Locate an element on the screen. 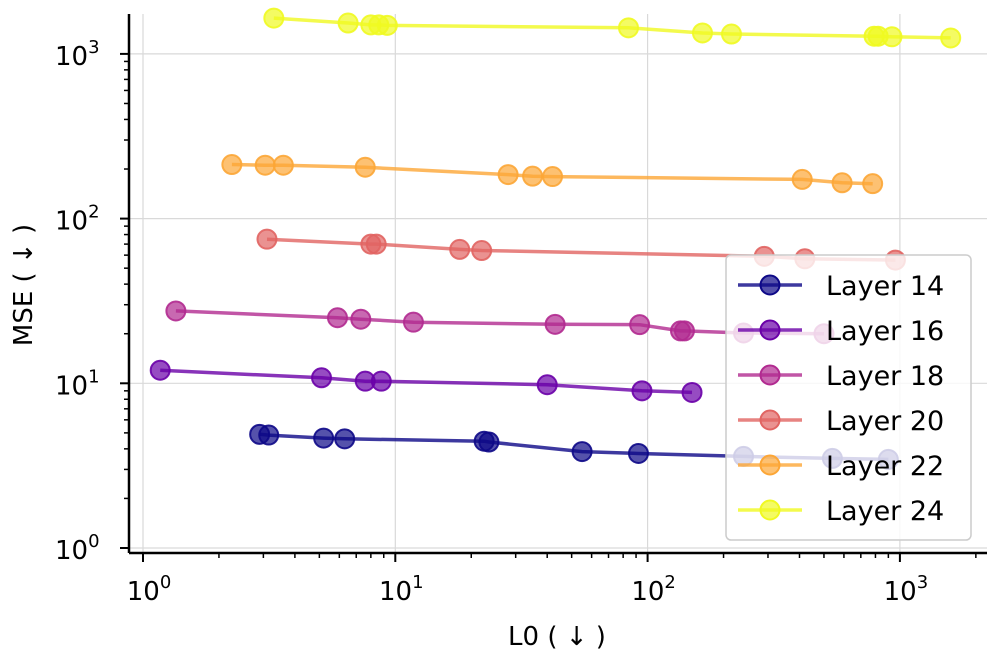 Image resolution: width=997 pixels, height=664 pixels. legend-item: Layer 24 is located at coordinates (841, 511).